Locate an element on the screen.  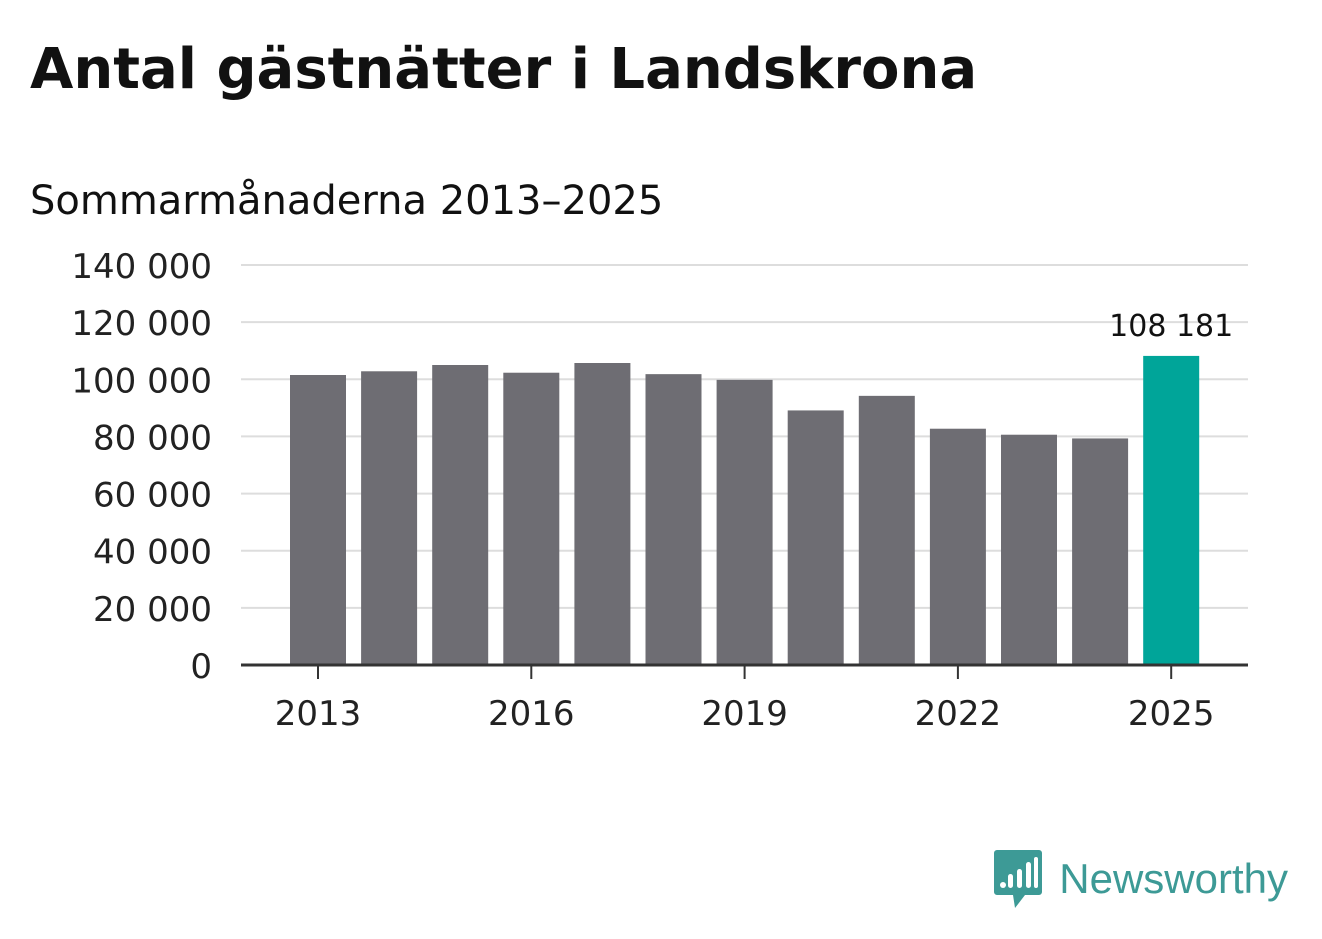
y-tick-label: 100 000 is located at coordinates (141, 381).